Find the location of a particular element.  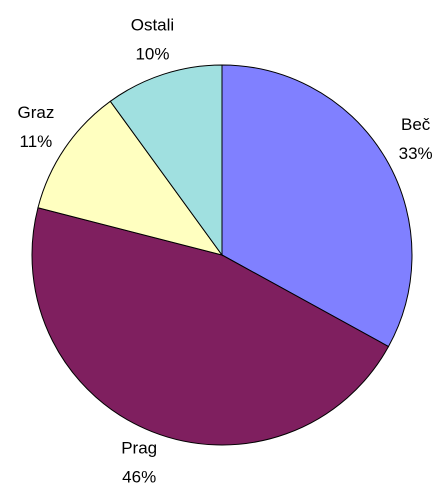

slice-value-label: 46% is located at coordinates (139, 477).